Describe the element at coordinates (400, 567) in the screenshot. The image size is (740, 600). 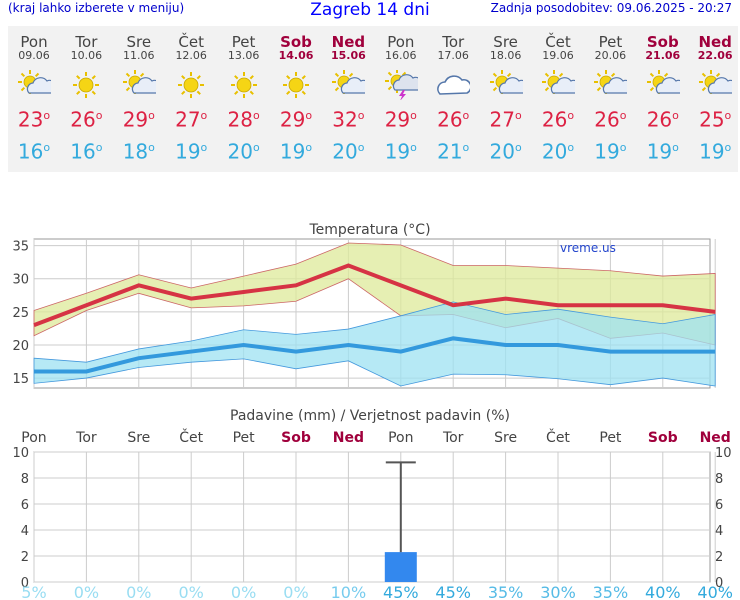
I see `precipitation-bar` at that location.